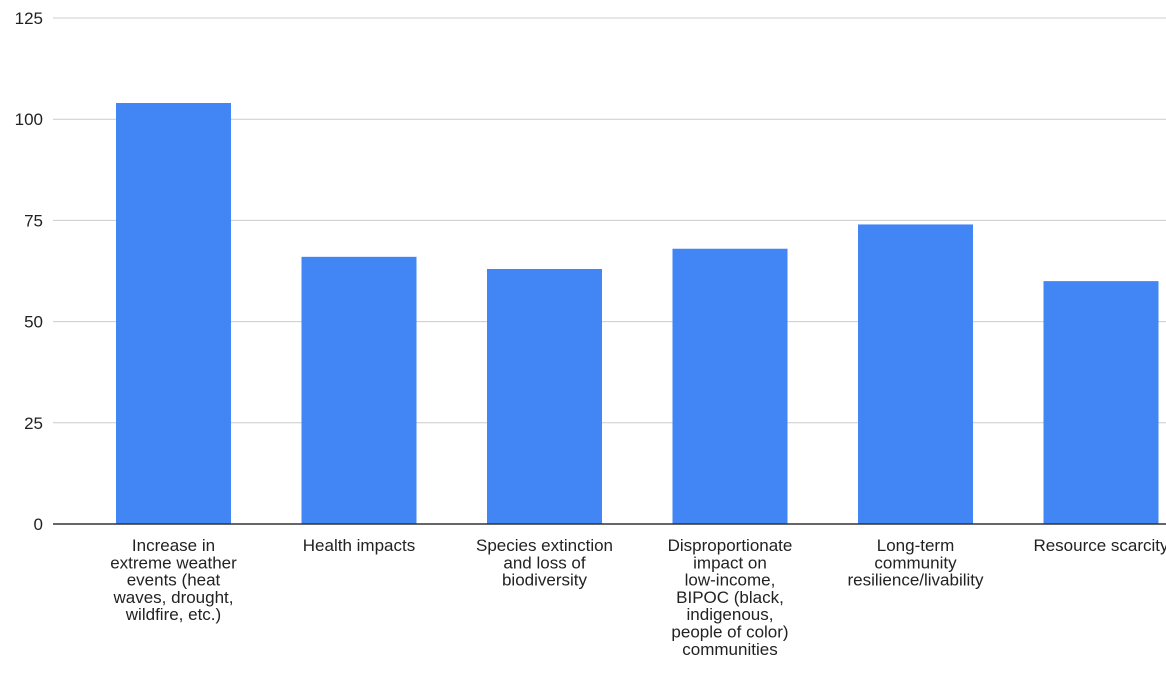  Describe the element at coordinates (730, 614) in the screenshot. I see `x-category-label-line: indigenous,` at that location.